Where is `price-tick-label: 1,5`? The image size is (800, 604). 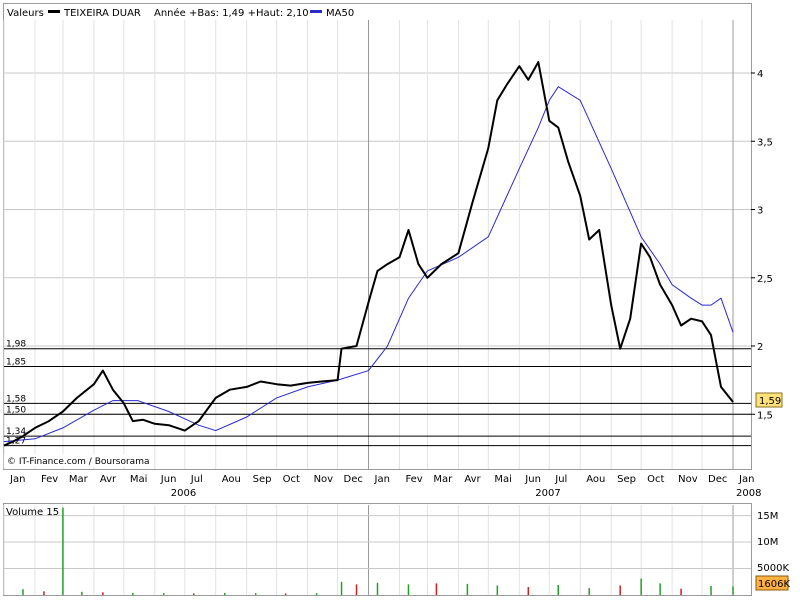
price-tick-label: 1,5 is located at coordinates (765, 415).